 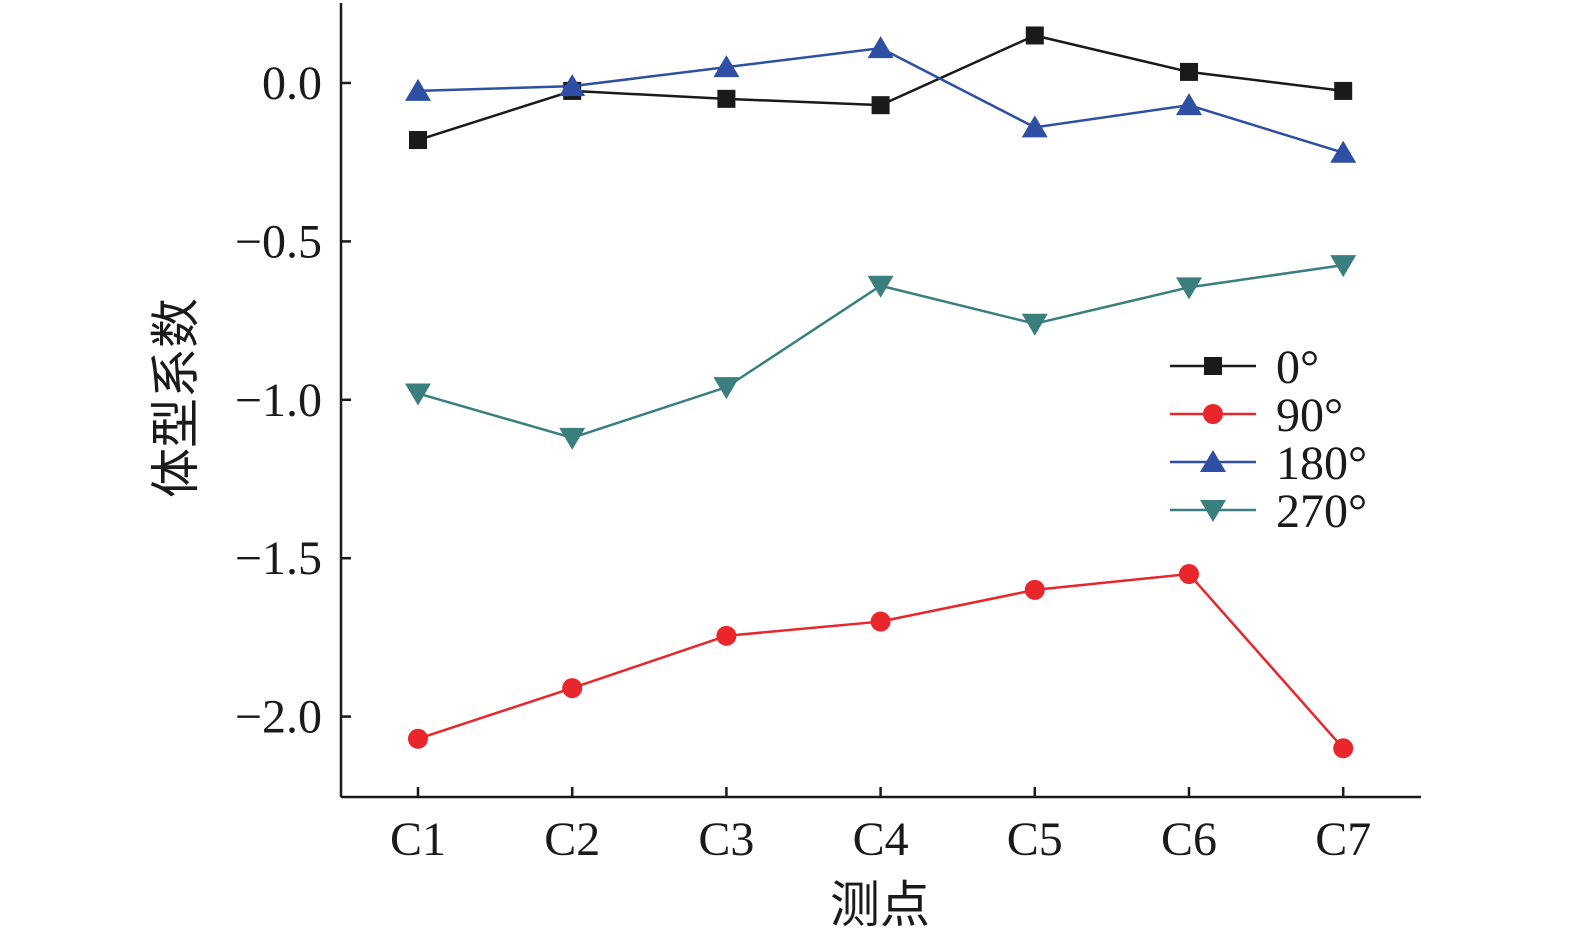 What do you see at coordinates (1268, 463) in the screenshot?
I see `legend-item: 180°` at bounding box center [1268, 463].